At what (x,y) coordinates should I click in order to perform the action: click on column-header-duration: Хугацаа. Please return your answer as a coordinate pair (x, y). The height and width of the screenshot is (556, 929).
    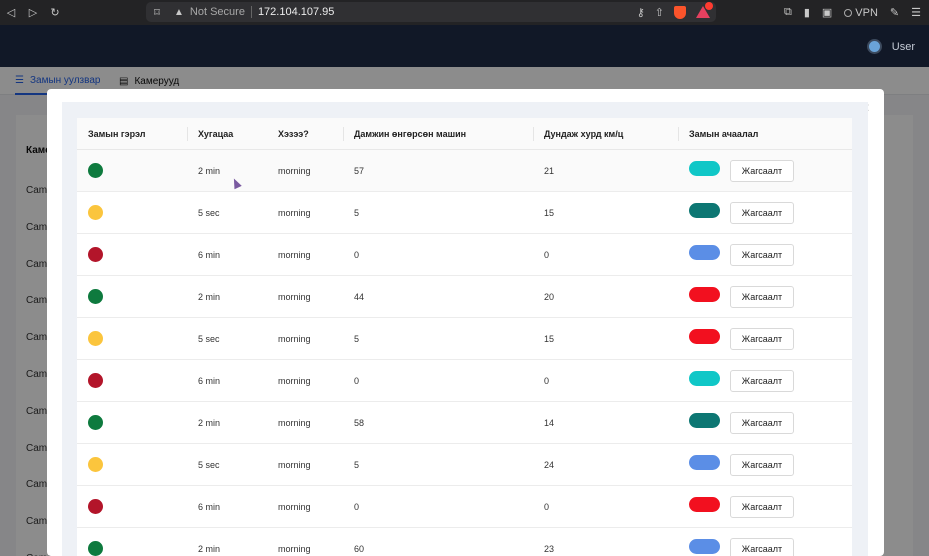
    Looking at the image, I should click on (216, 134).